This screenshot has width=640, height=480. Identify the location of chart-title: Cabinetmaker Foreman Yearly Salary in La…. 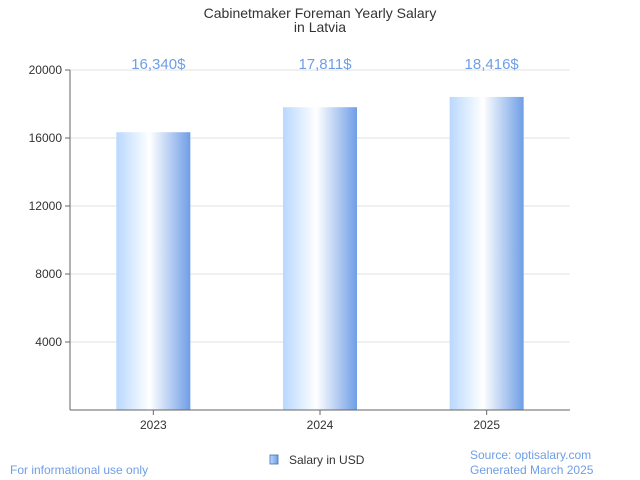
(320, 20).